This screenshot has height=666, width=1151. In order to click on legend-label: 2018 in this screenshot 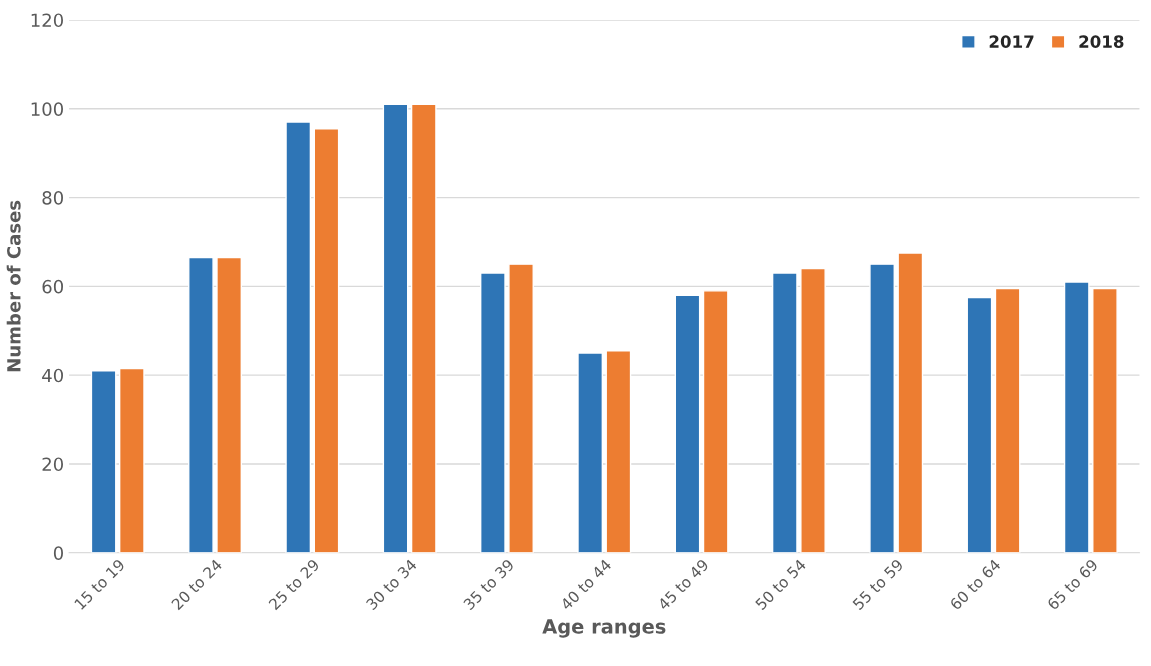, I will do `click(1101, 41)`.